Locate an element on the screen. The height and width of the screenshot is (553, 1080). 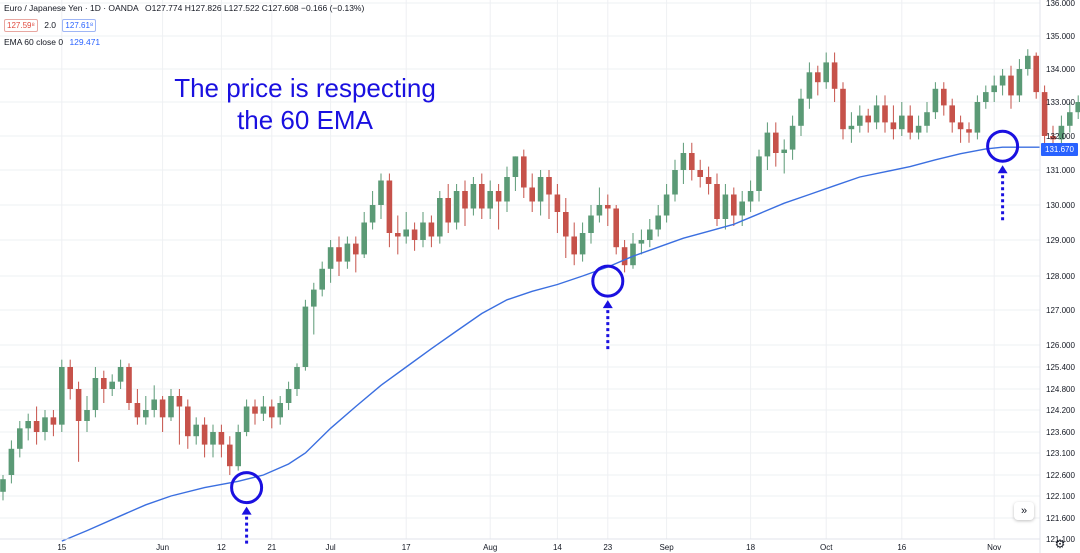
time-tick-label: Jun is located at coordinates (162, 547).